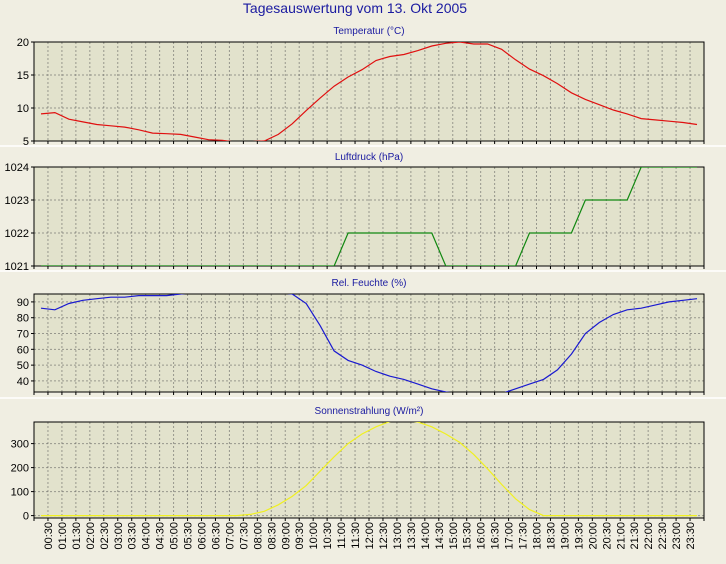  Describe the element at coordinates (77, 536) in the screenshot. I see `x-tick-label: 01:30` at that location.